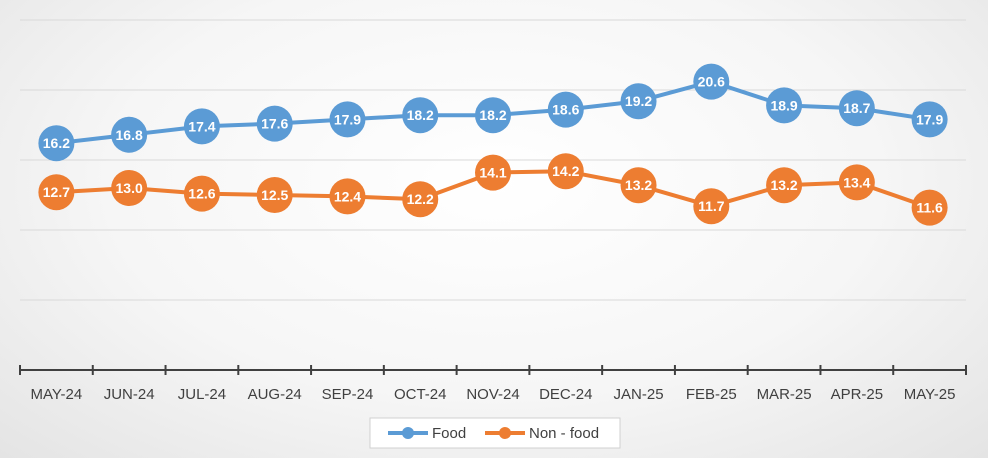 The width and height of the screenshot is (988, 458). I want to click on x-tick-label: SEP-24, so click(348, 394).